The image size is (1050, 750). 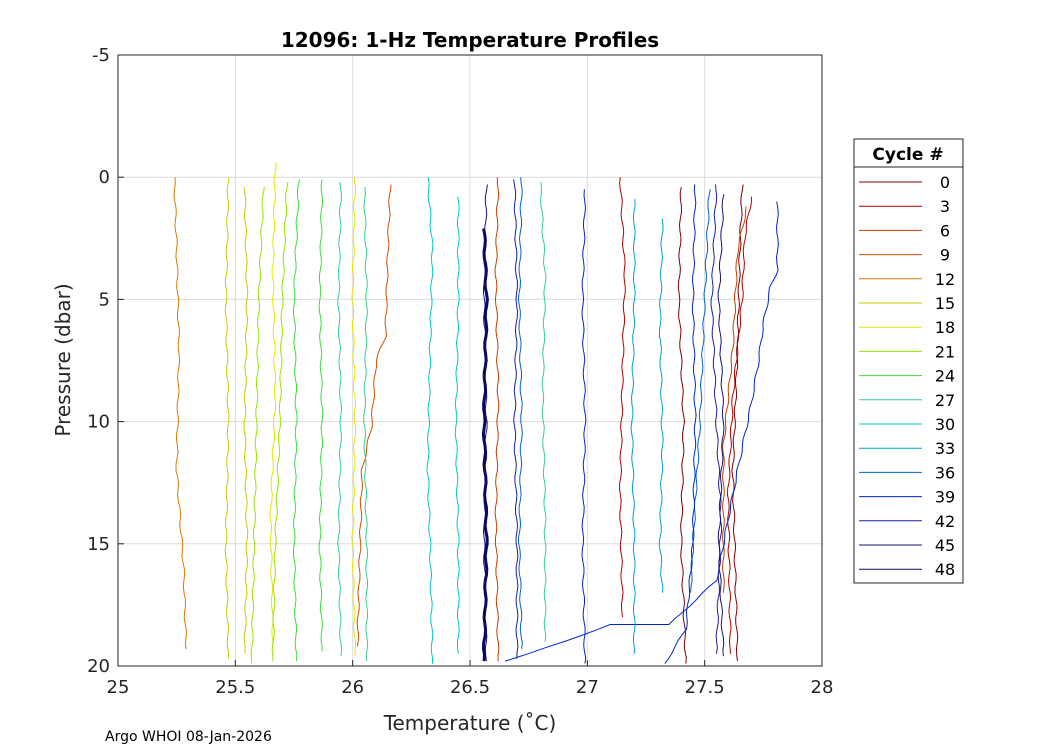 What do you see at coordinates (235, 687) in the screenshot?
I see `x-tick-label: 25.5` at bounding box center [235, 687].